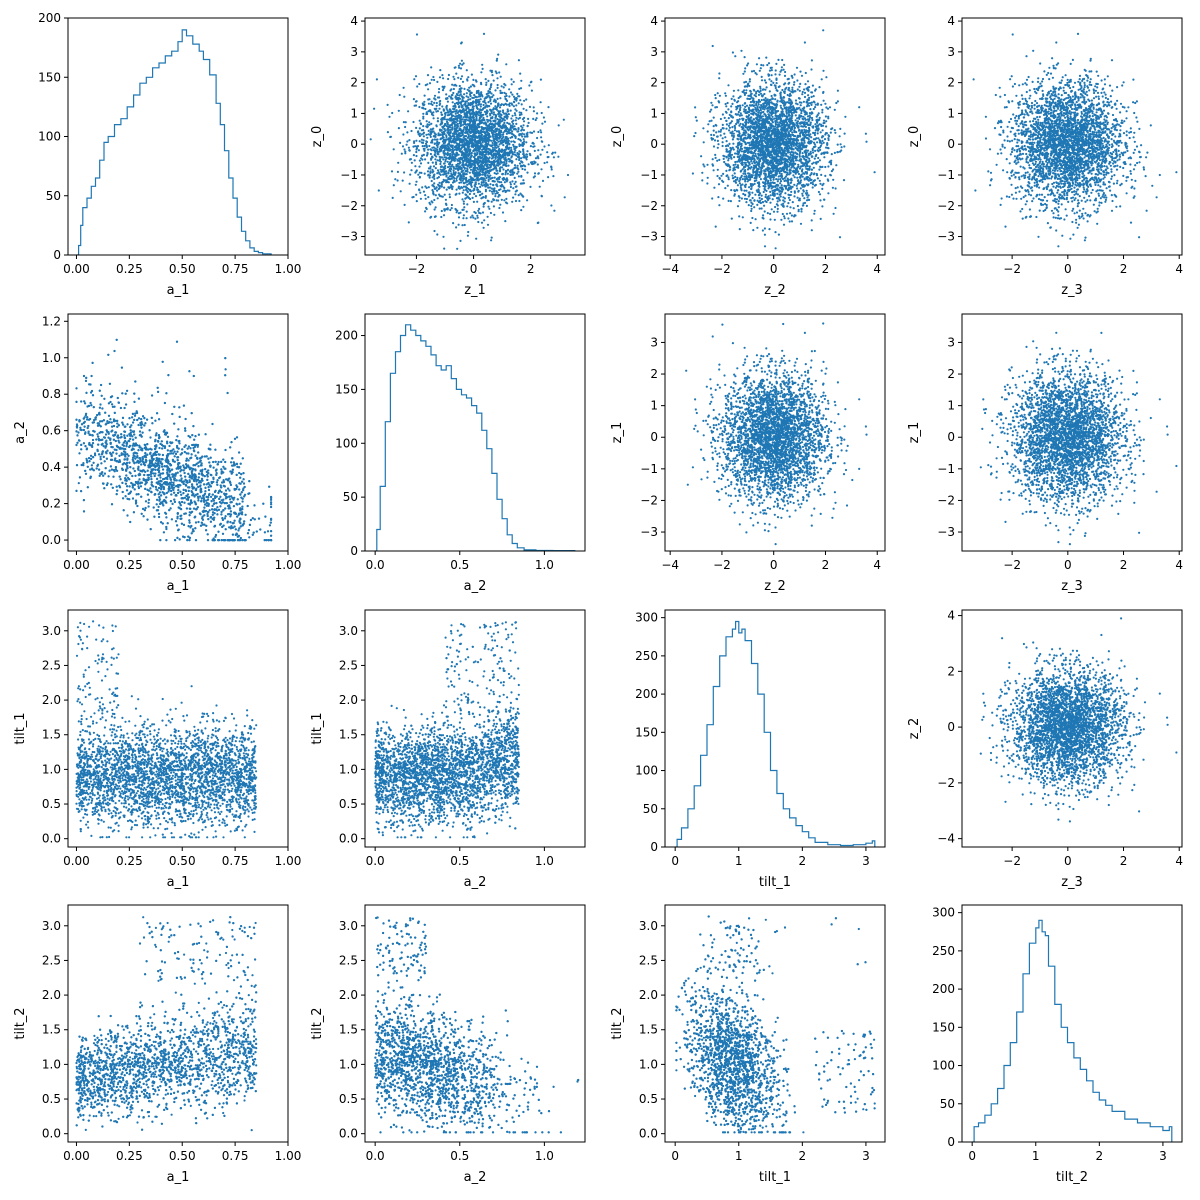 The image size is (1200, 1200). What do you see at coordinates (531, 269) in the screenshot?
I see `x-tick-label: 2` at bounding box center [531, 269].